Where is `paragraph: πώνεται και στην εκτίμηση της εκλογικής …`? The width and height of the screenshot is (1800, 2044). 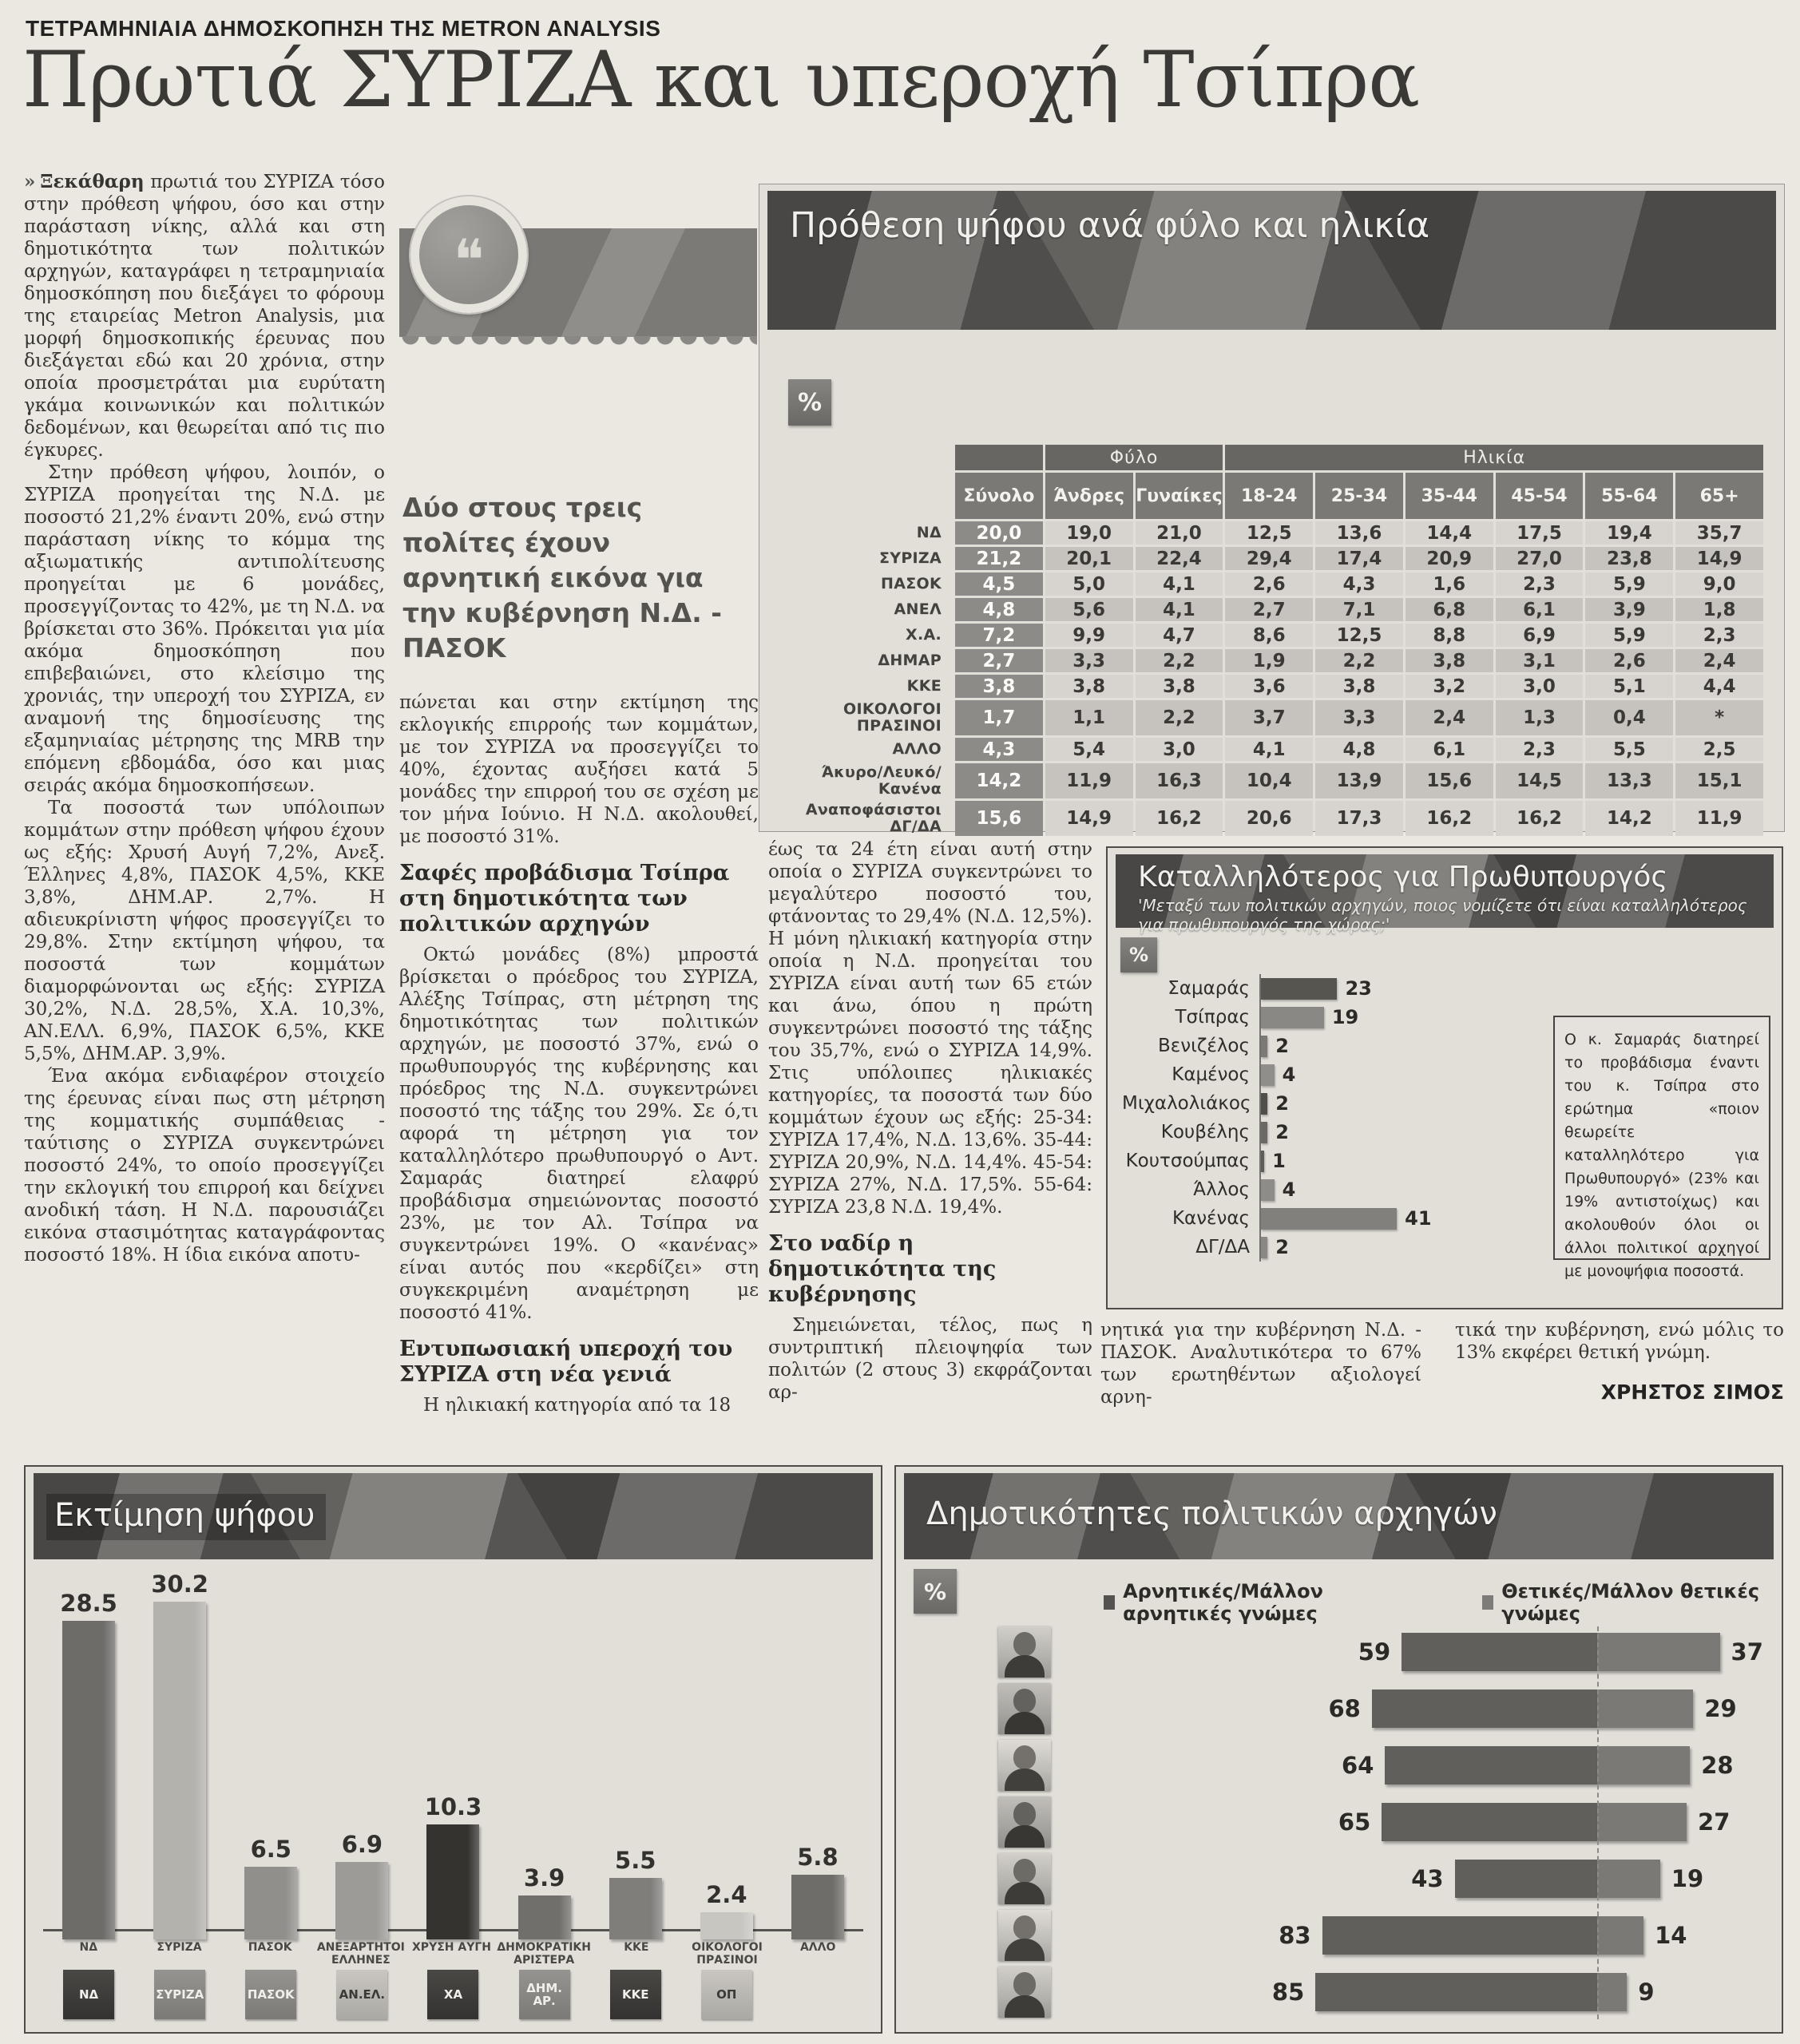 paragraph: πώνεται και στην εκτίμηση της εκλογικής … is located at coordinates (579, 769).